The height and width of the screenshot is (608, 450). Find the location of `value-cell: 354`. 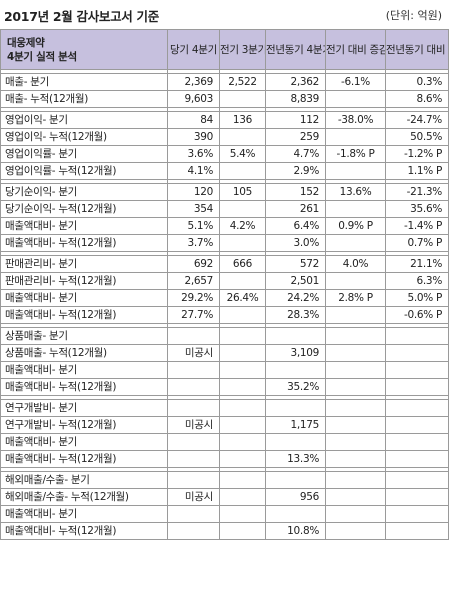

value-cell: 354 is located at coordinates (193, 209).